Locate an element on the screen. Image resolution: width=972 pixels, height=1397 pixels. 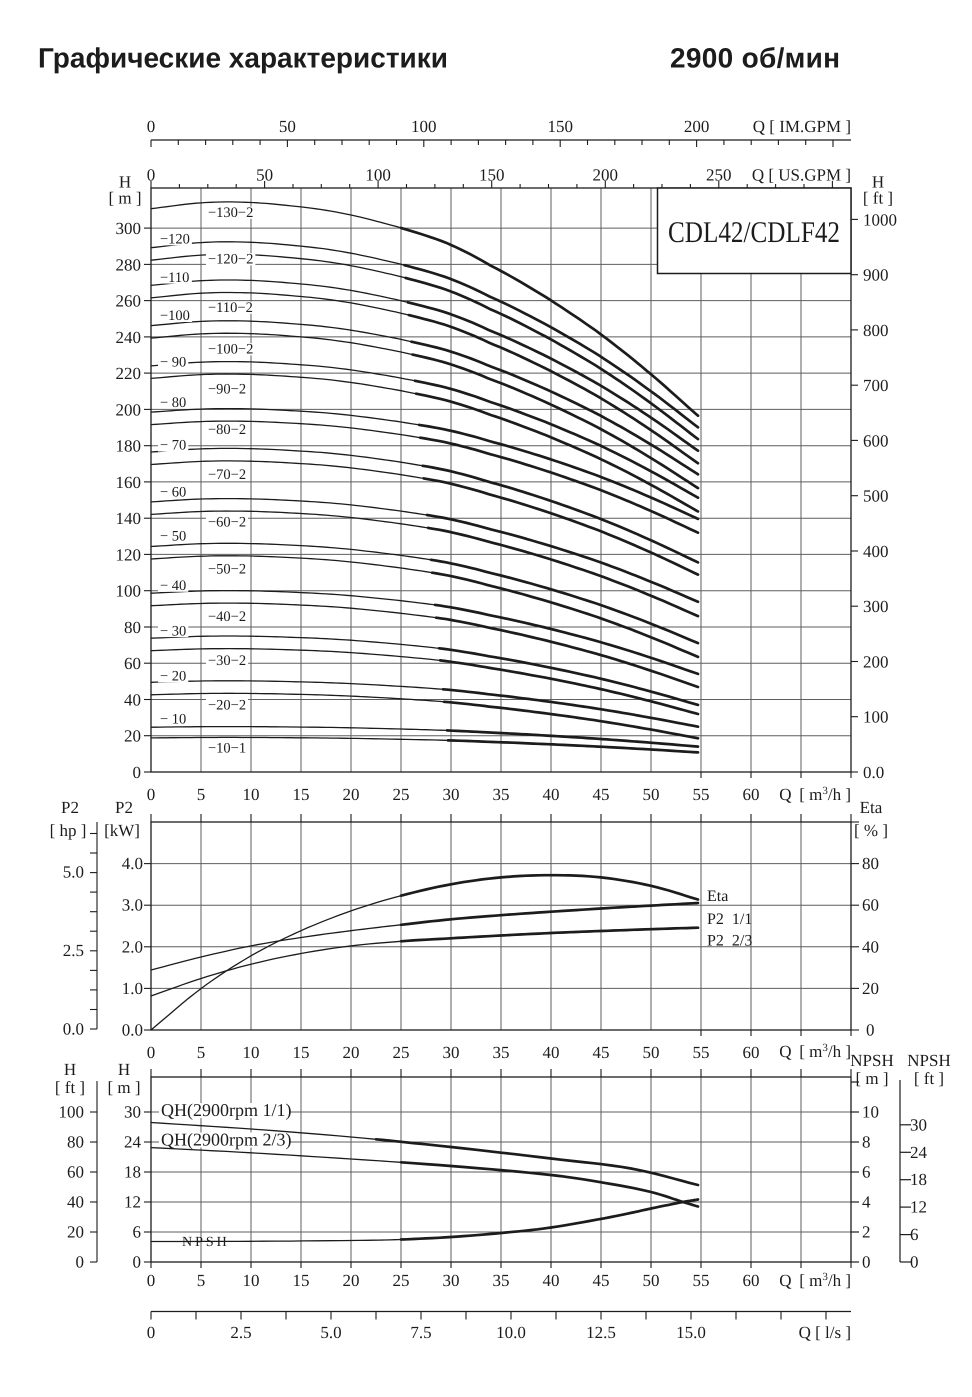
svg-text: 2.0 is located at coordinates (132, 946).